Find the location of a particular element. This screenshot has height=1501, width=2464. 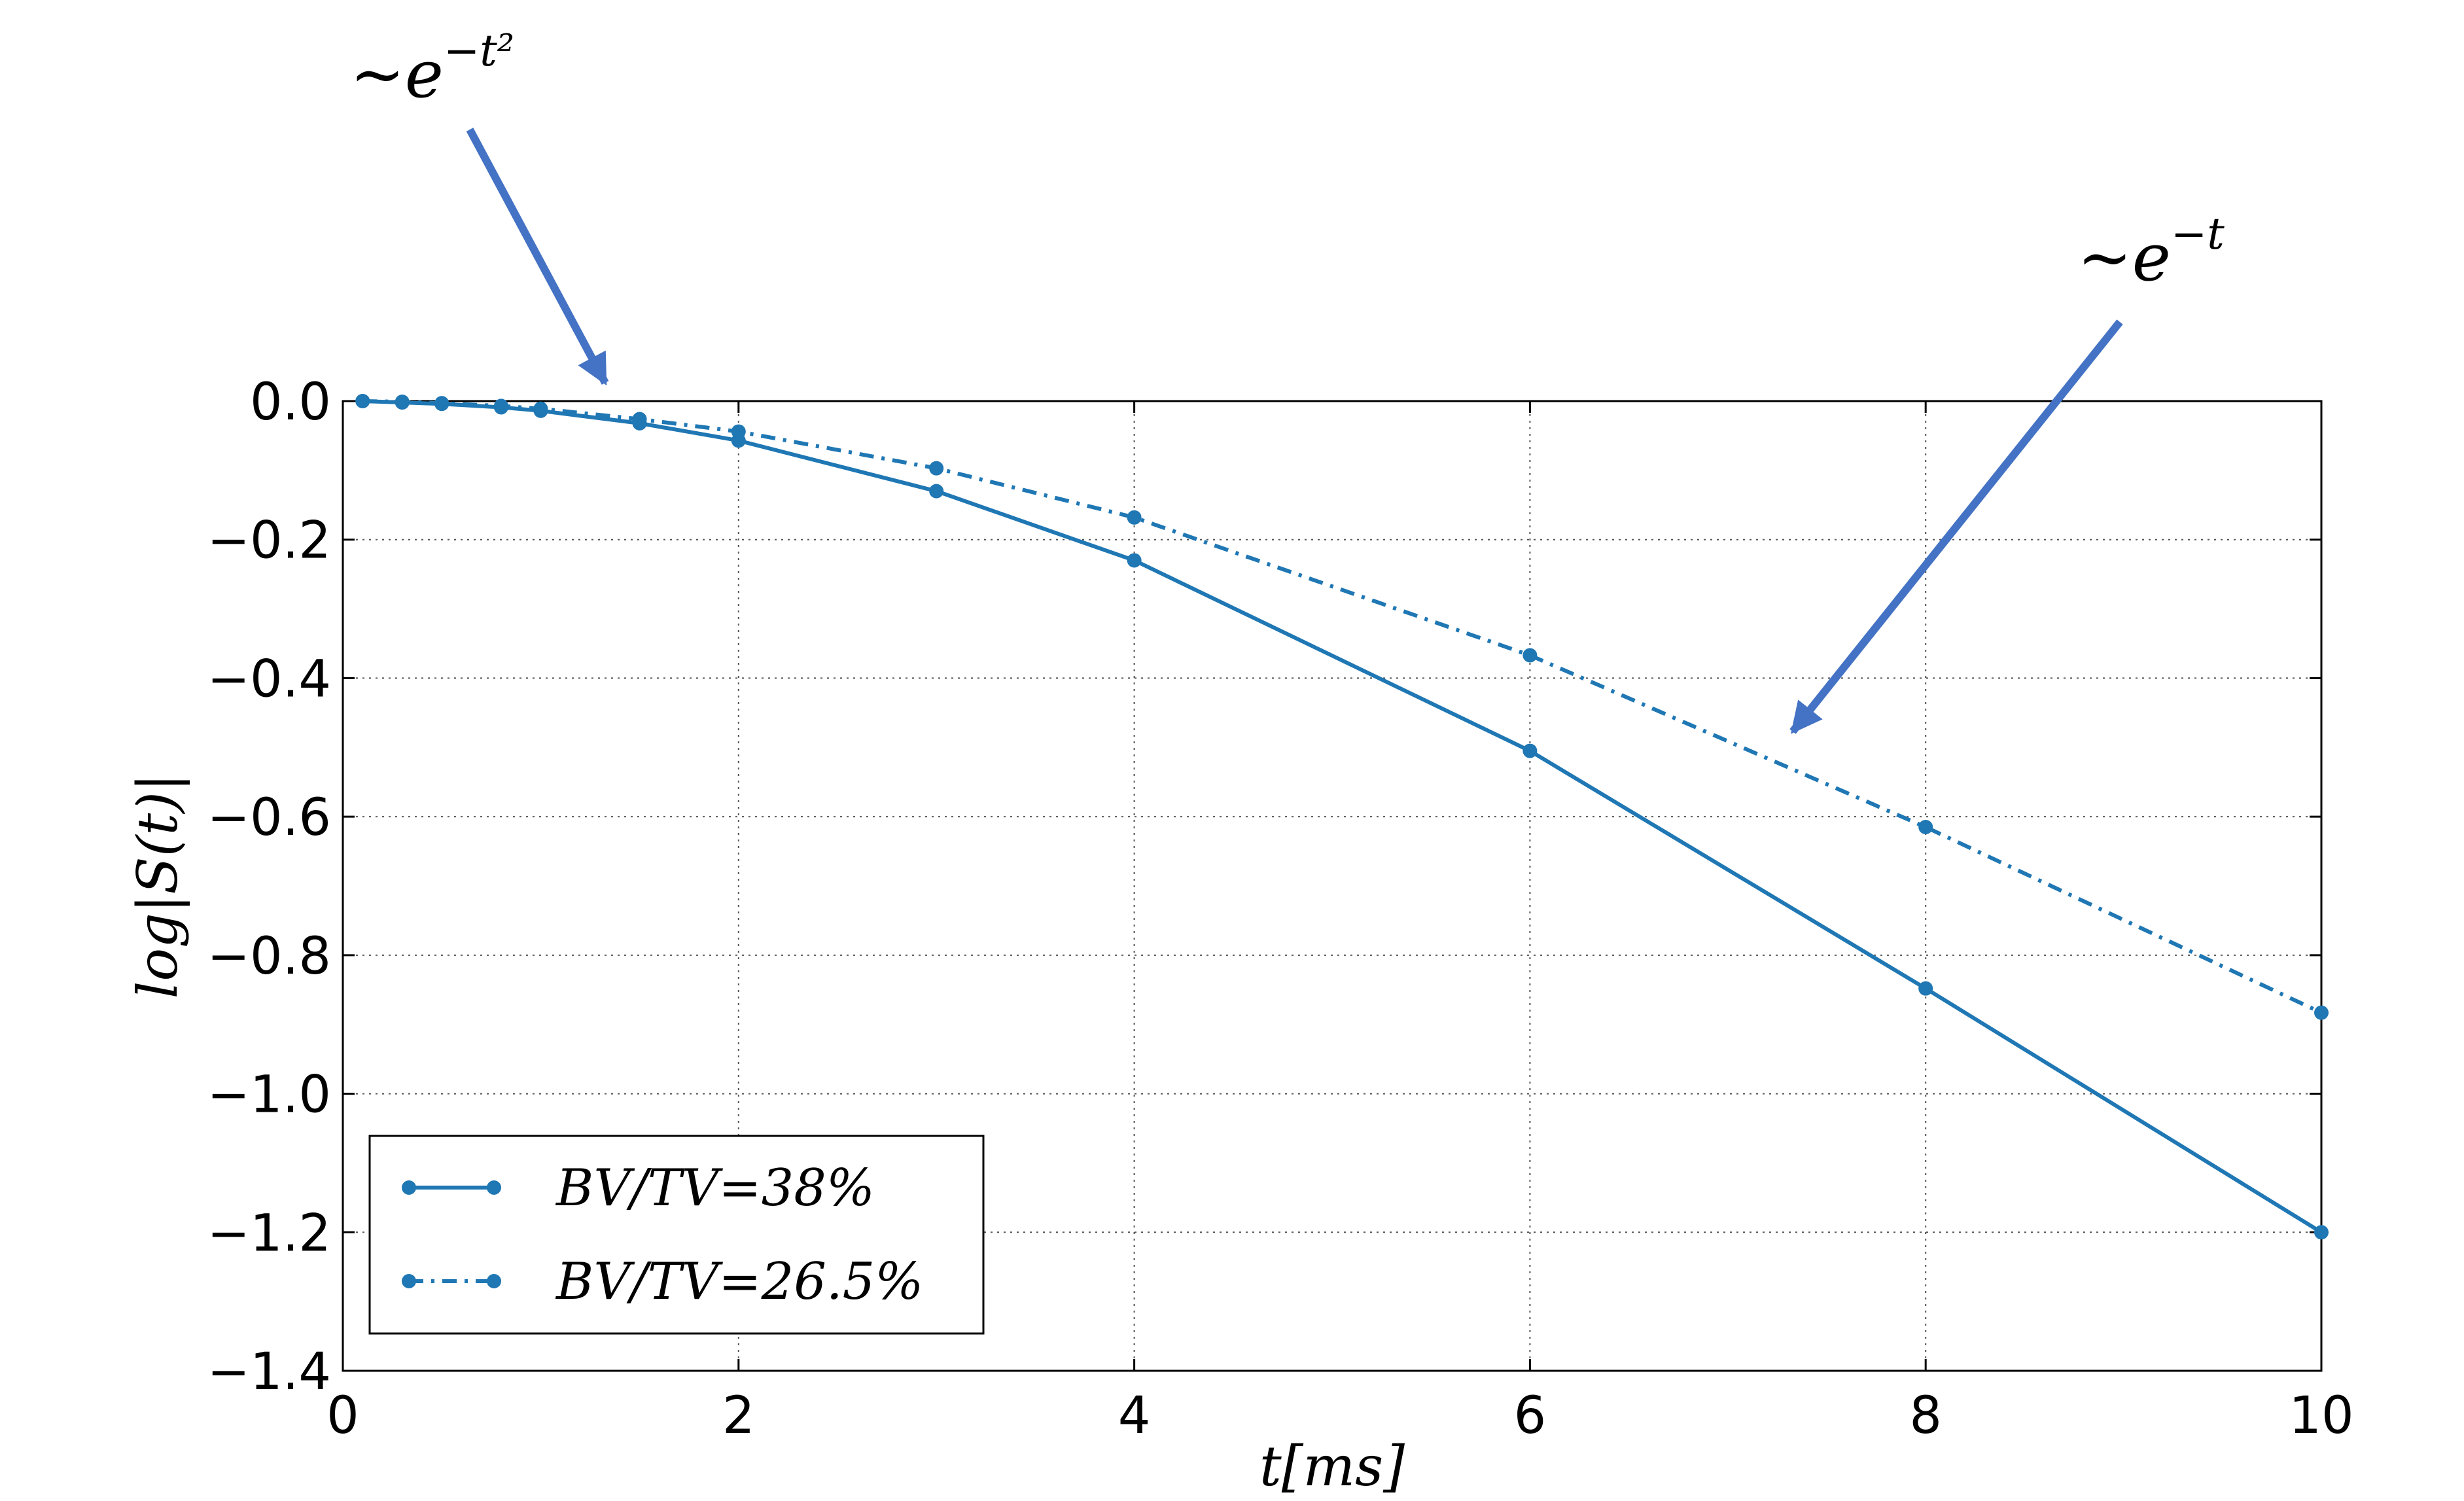

y-tick-label: −1.2 is located at coordinates (269, 1233).